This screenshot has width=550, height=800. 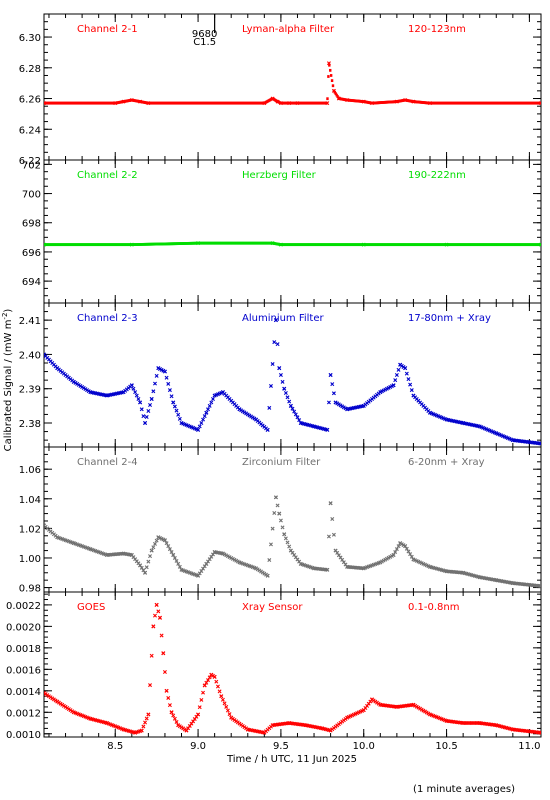 What do you see at coordinates (23, 735) in the screenshot?
I see `y-tick-label: 0.0010` at bounding box center [23, 735].